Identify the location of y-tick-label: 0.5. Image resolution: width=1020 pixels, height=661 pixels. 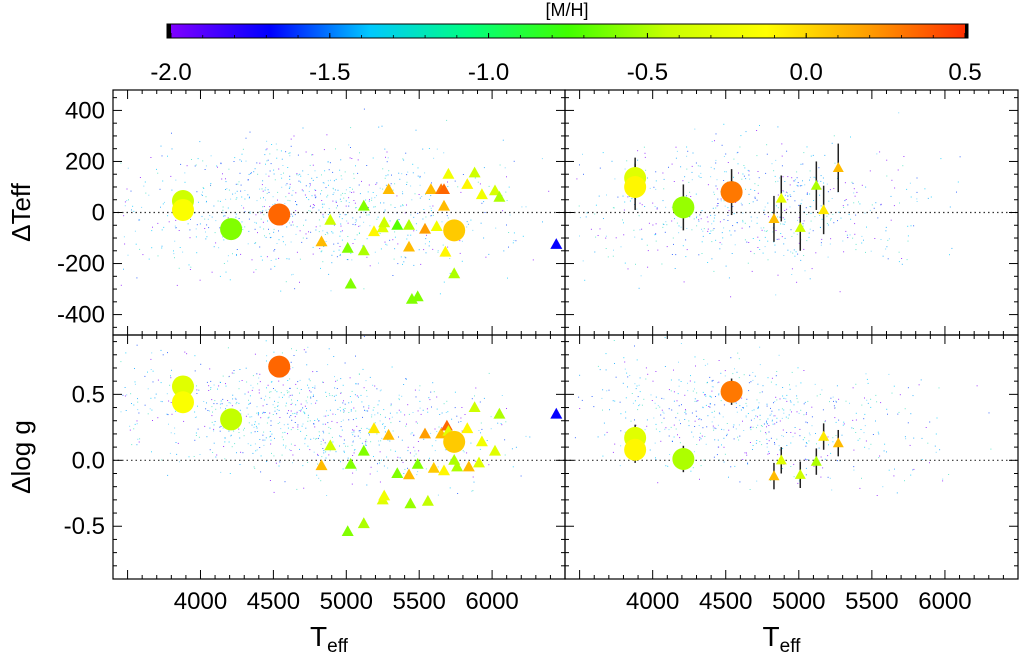
(88, 394).